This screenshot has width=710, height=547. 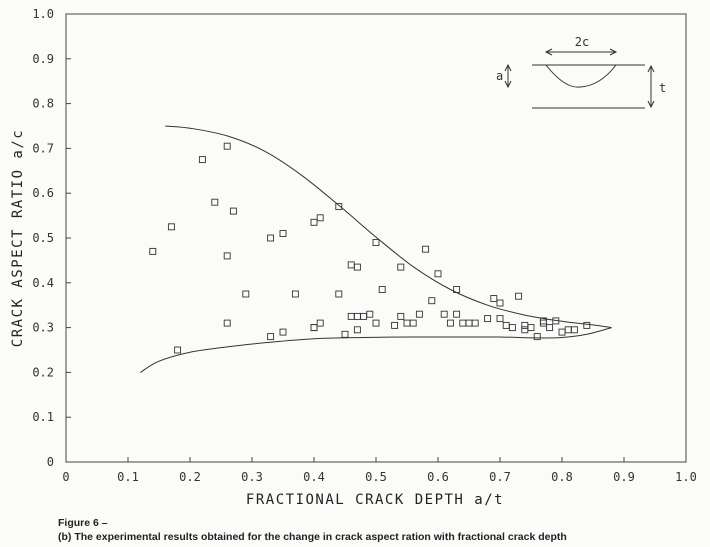 I want to click on y-tick-label: 0.4, so click(x=43, y=283).